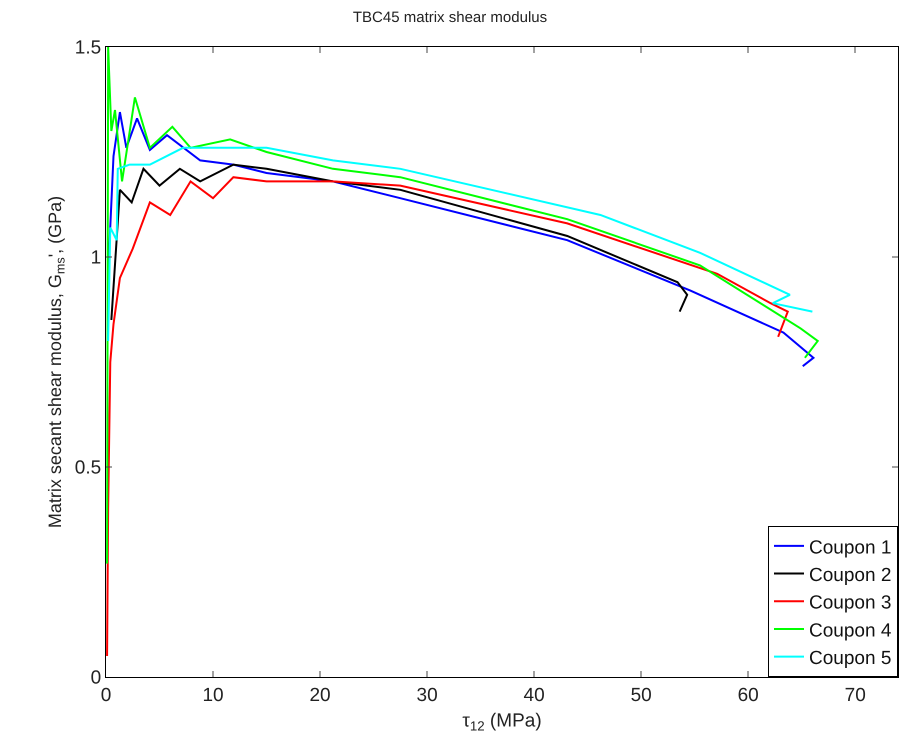 This screenshot has height=753, width=900. I want to click on line-series, so click(399, 242).